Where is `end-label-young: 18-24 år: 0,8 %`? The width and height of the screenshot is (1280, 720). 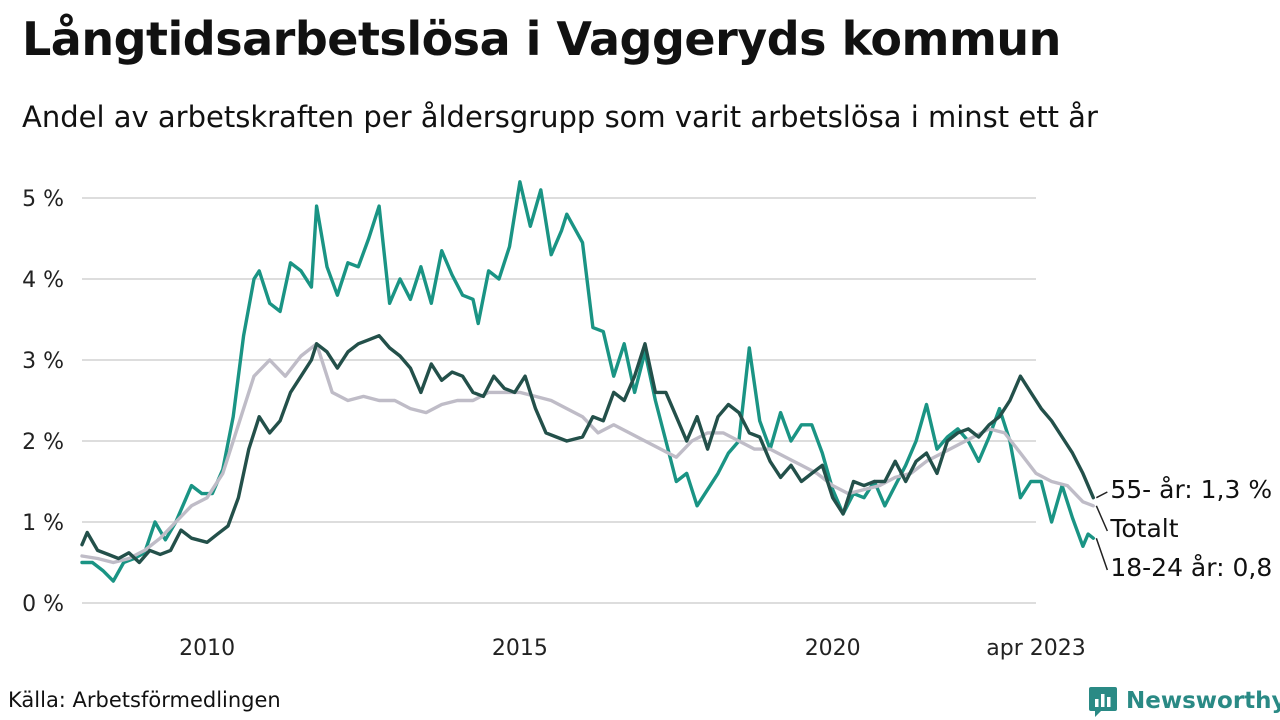
end-label-young: 18-24 år: 0,8 % is located at coordinates (1195, 567).